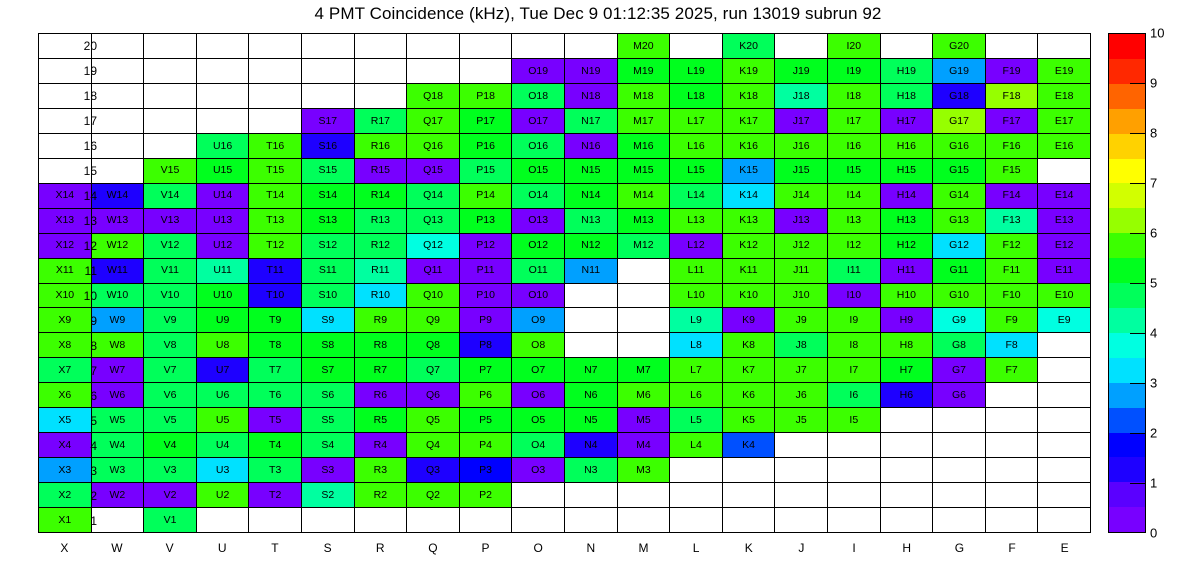  I want to click on heatmap-cell: F12, so click(1012, 246).